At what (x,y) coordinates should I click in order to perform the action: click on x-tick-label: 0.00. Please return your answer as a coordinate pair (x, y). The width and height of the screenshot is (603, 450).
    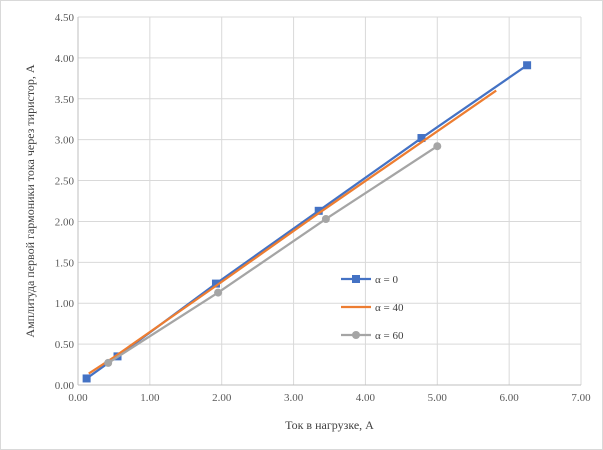
    Looking at the image, I should click on (78, 398).